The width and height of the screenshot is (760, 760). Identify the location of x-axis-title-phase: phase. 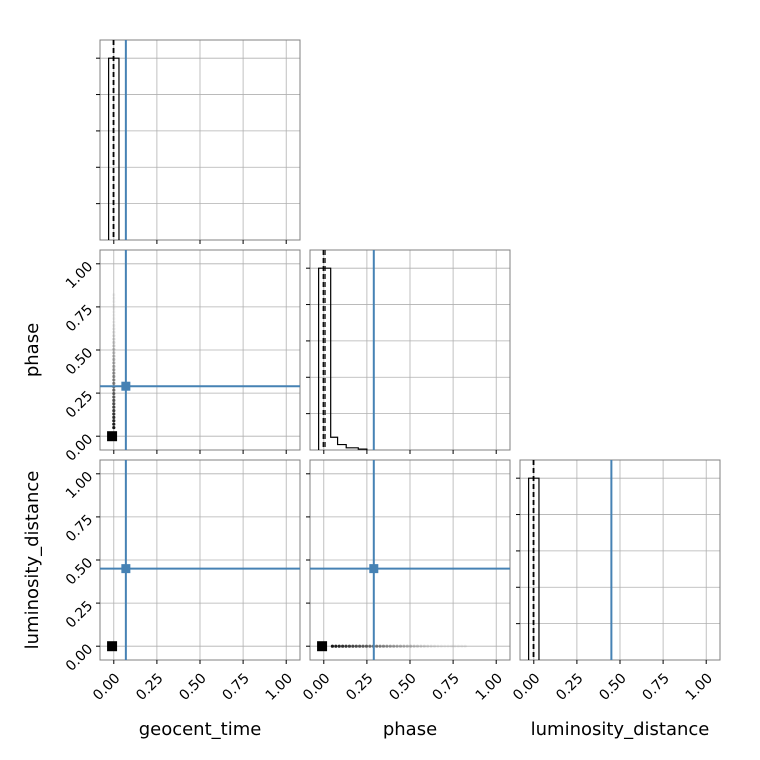
(410, 729).